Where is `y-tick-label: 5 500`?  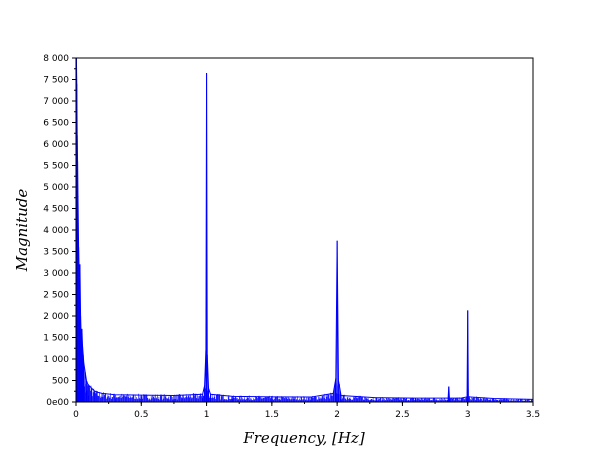 y-tick-label: 5 500 is located at coordinates (56, 167).